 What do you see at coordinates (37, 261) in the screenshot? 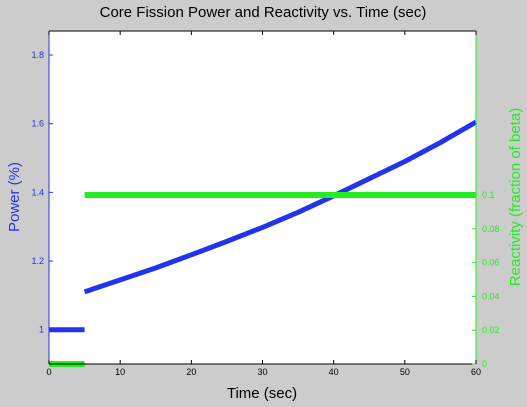
I see `y-left-tick-label: 1.2` at bounding box center [37, 261].